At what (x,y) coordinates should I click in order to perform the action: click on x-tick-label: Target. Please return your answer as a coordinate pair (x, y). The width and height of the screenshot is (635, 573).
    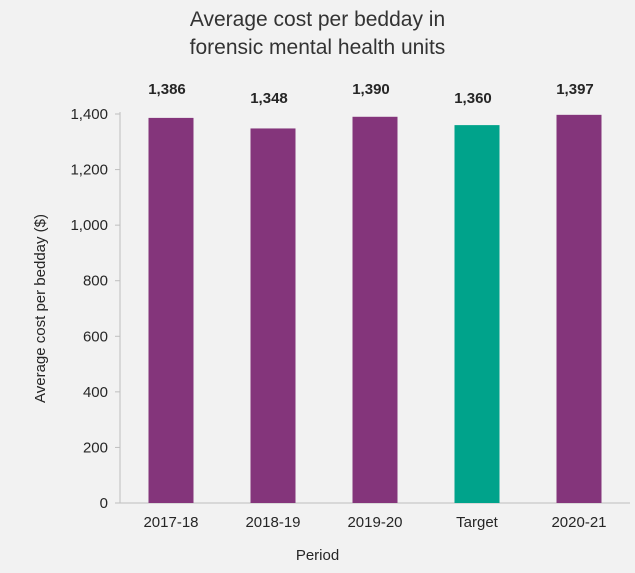
    Looking at the image, I should click on (477, 522).